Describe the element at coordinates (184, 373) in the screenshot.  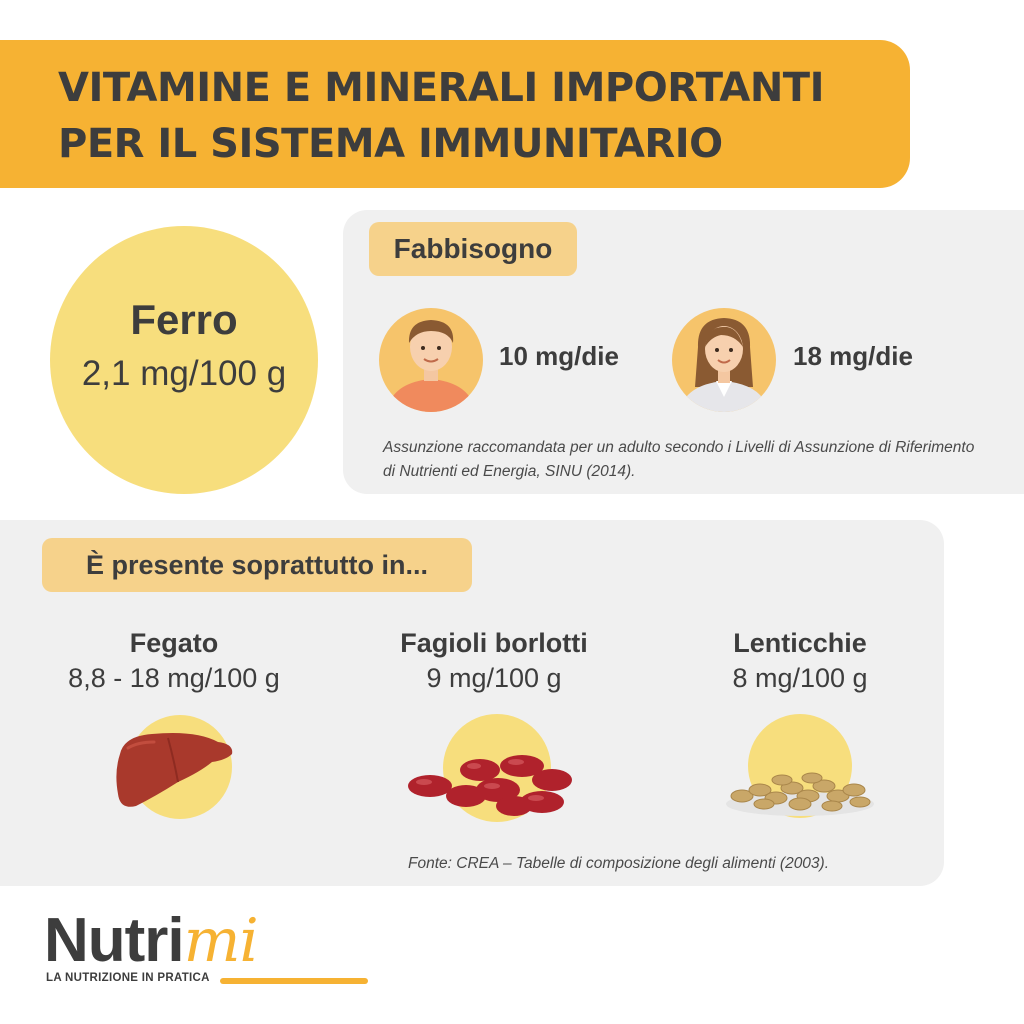
I see `mineral-amount: 2,1 mg/100 g` at that location.